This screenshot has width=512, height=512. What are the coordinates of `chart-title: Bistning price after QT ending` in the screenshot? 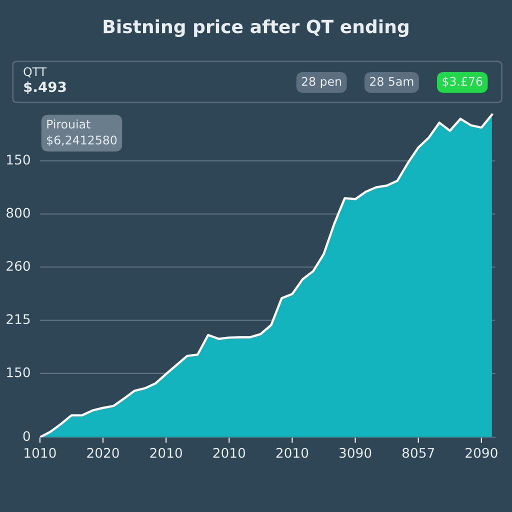 It's located at (256, 28).